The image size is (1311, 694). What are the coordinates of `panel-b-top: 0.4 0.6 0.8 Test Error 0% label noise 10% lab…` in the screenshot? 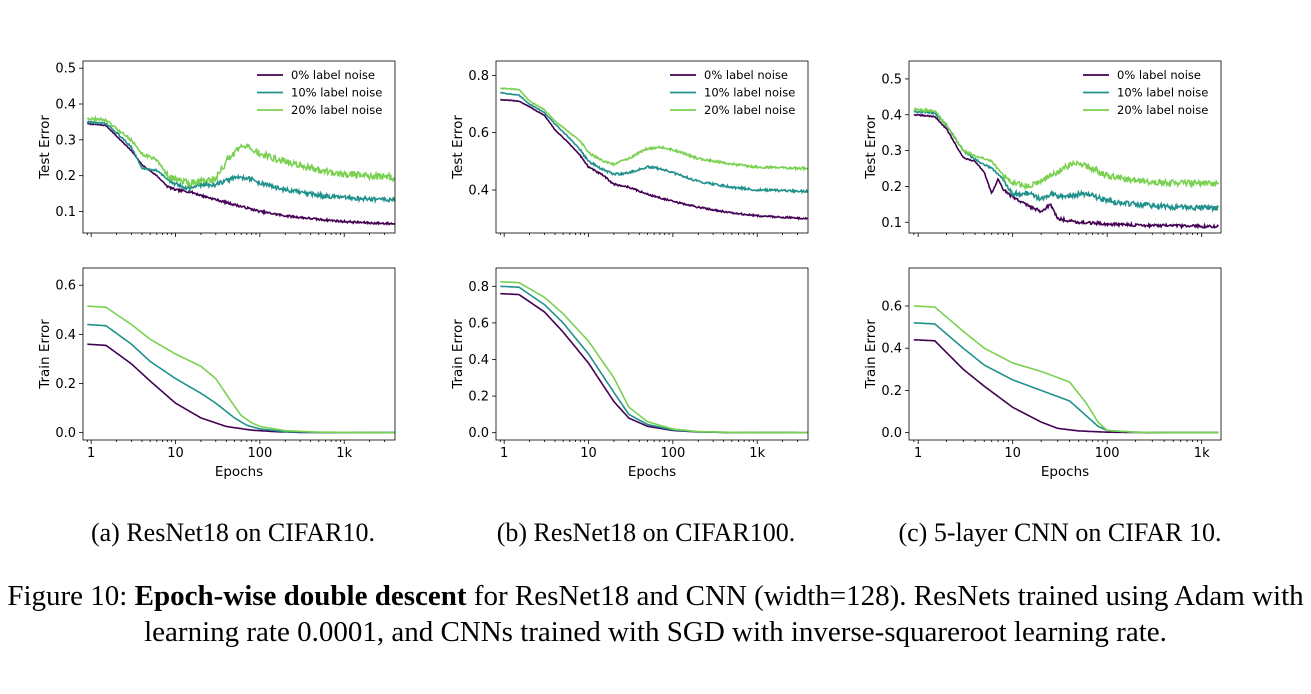 It's located at (629, 148).